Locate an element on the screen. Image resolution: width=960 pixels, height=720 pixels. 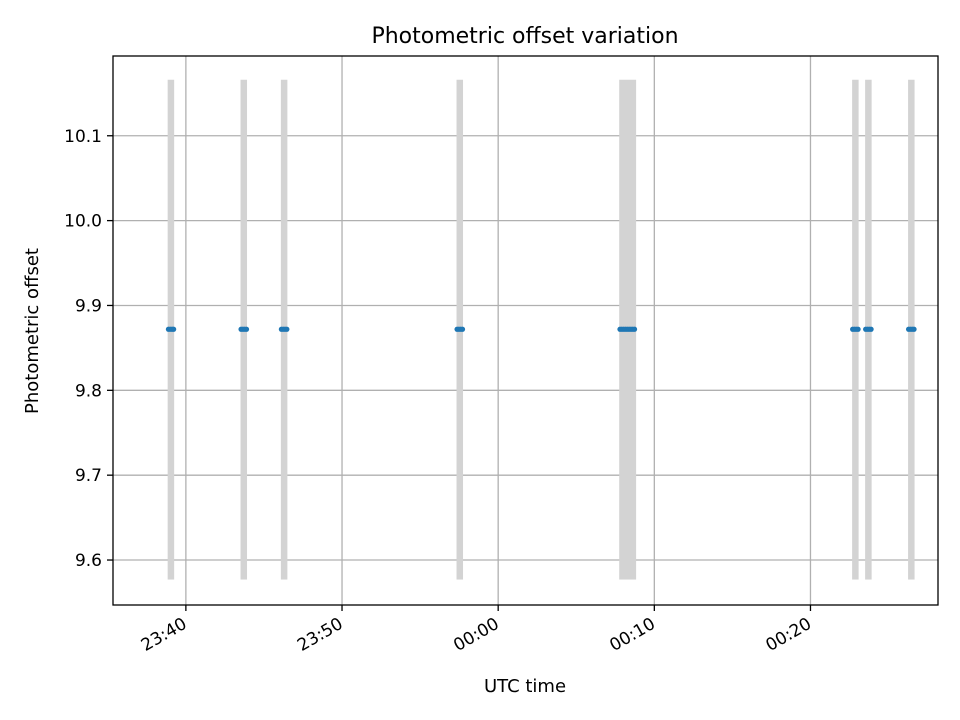
y-axis-ticks: 9.6 9.7 9.8 9.9 10.0 10.1 is located at coordinates (88, 349).